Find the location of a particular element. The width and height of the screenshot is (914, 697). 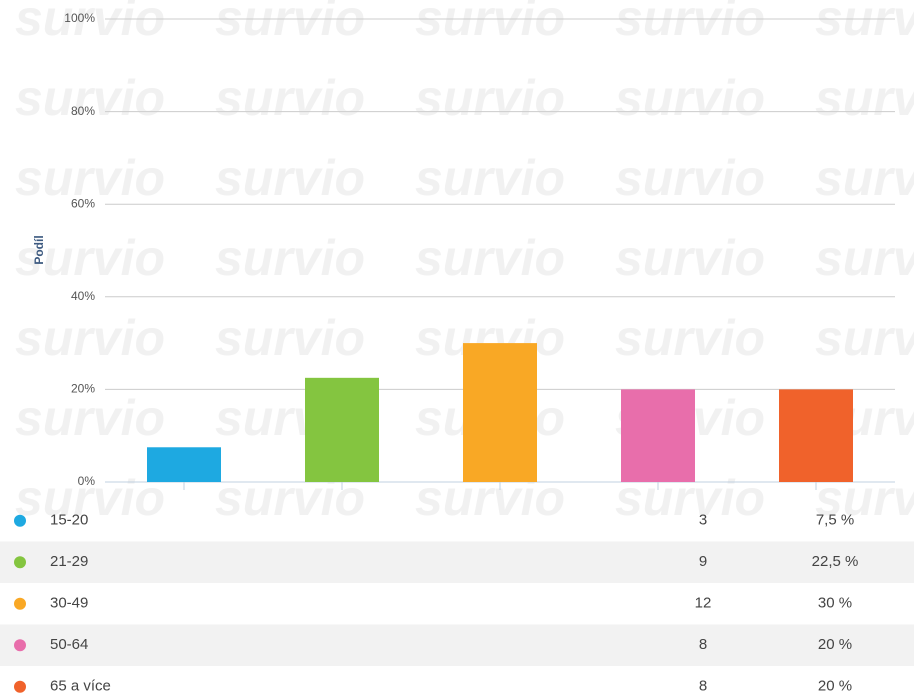

row-label: 30-49 is located at coordinates (69, 603).